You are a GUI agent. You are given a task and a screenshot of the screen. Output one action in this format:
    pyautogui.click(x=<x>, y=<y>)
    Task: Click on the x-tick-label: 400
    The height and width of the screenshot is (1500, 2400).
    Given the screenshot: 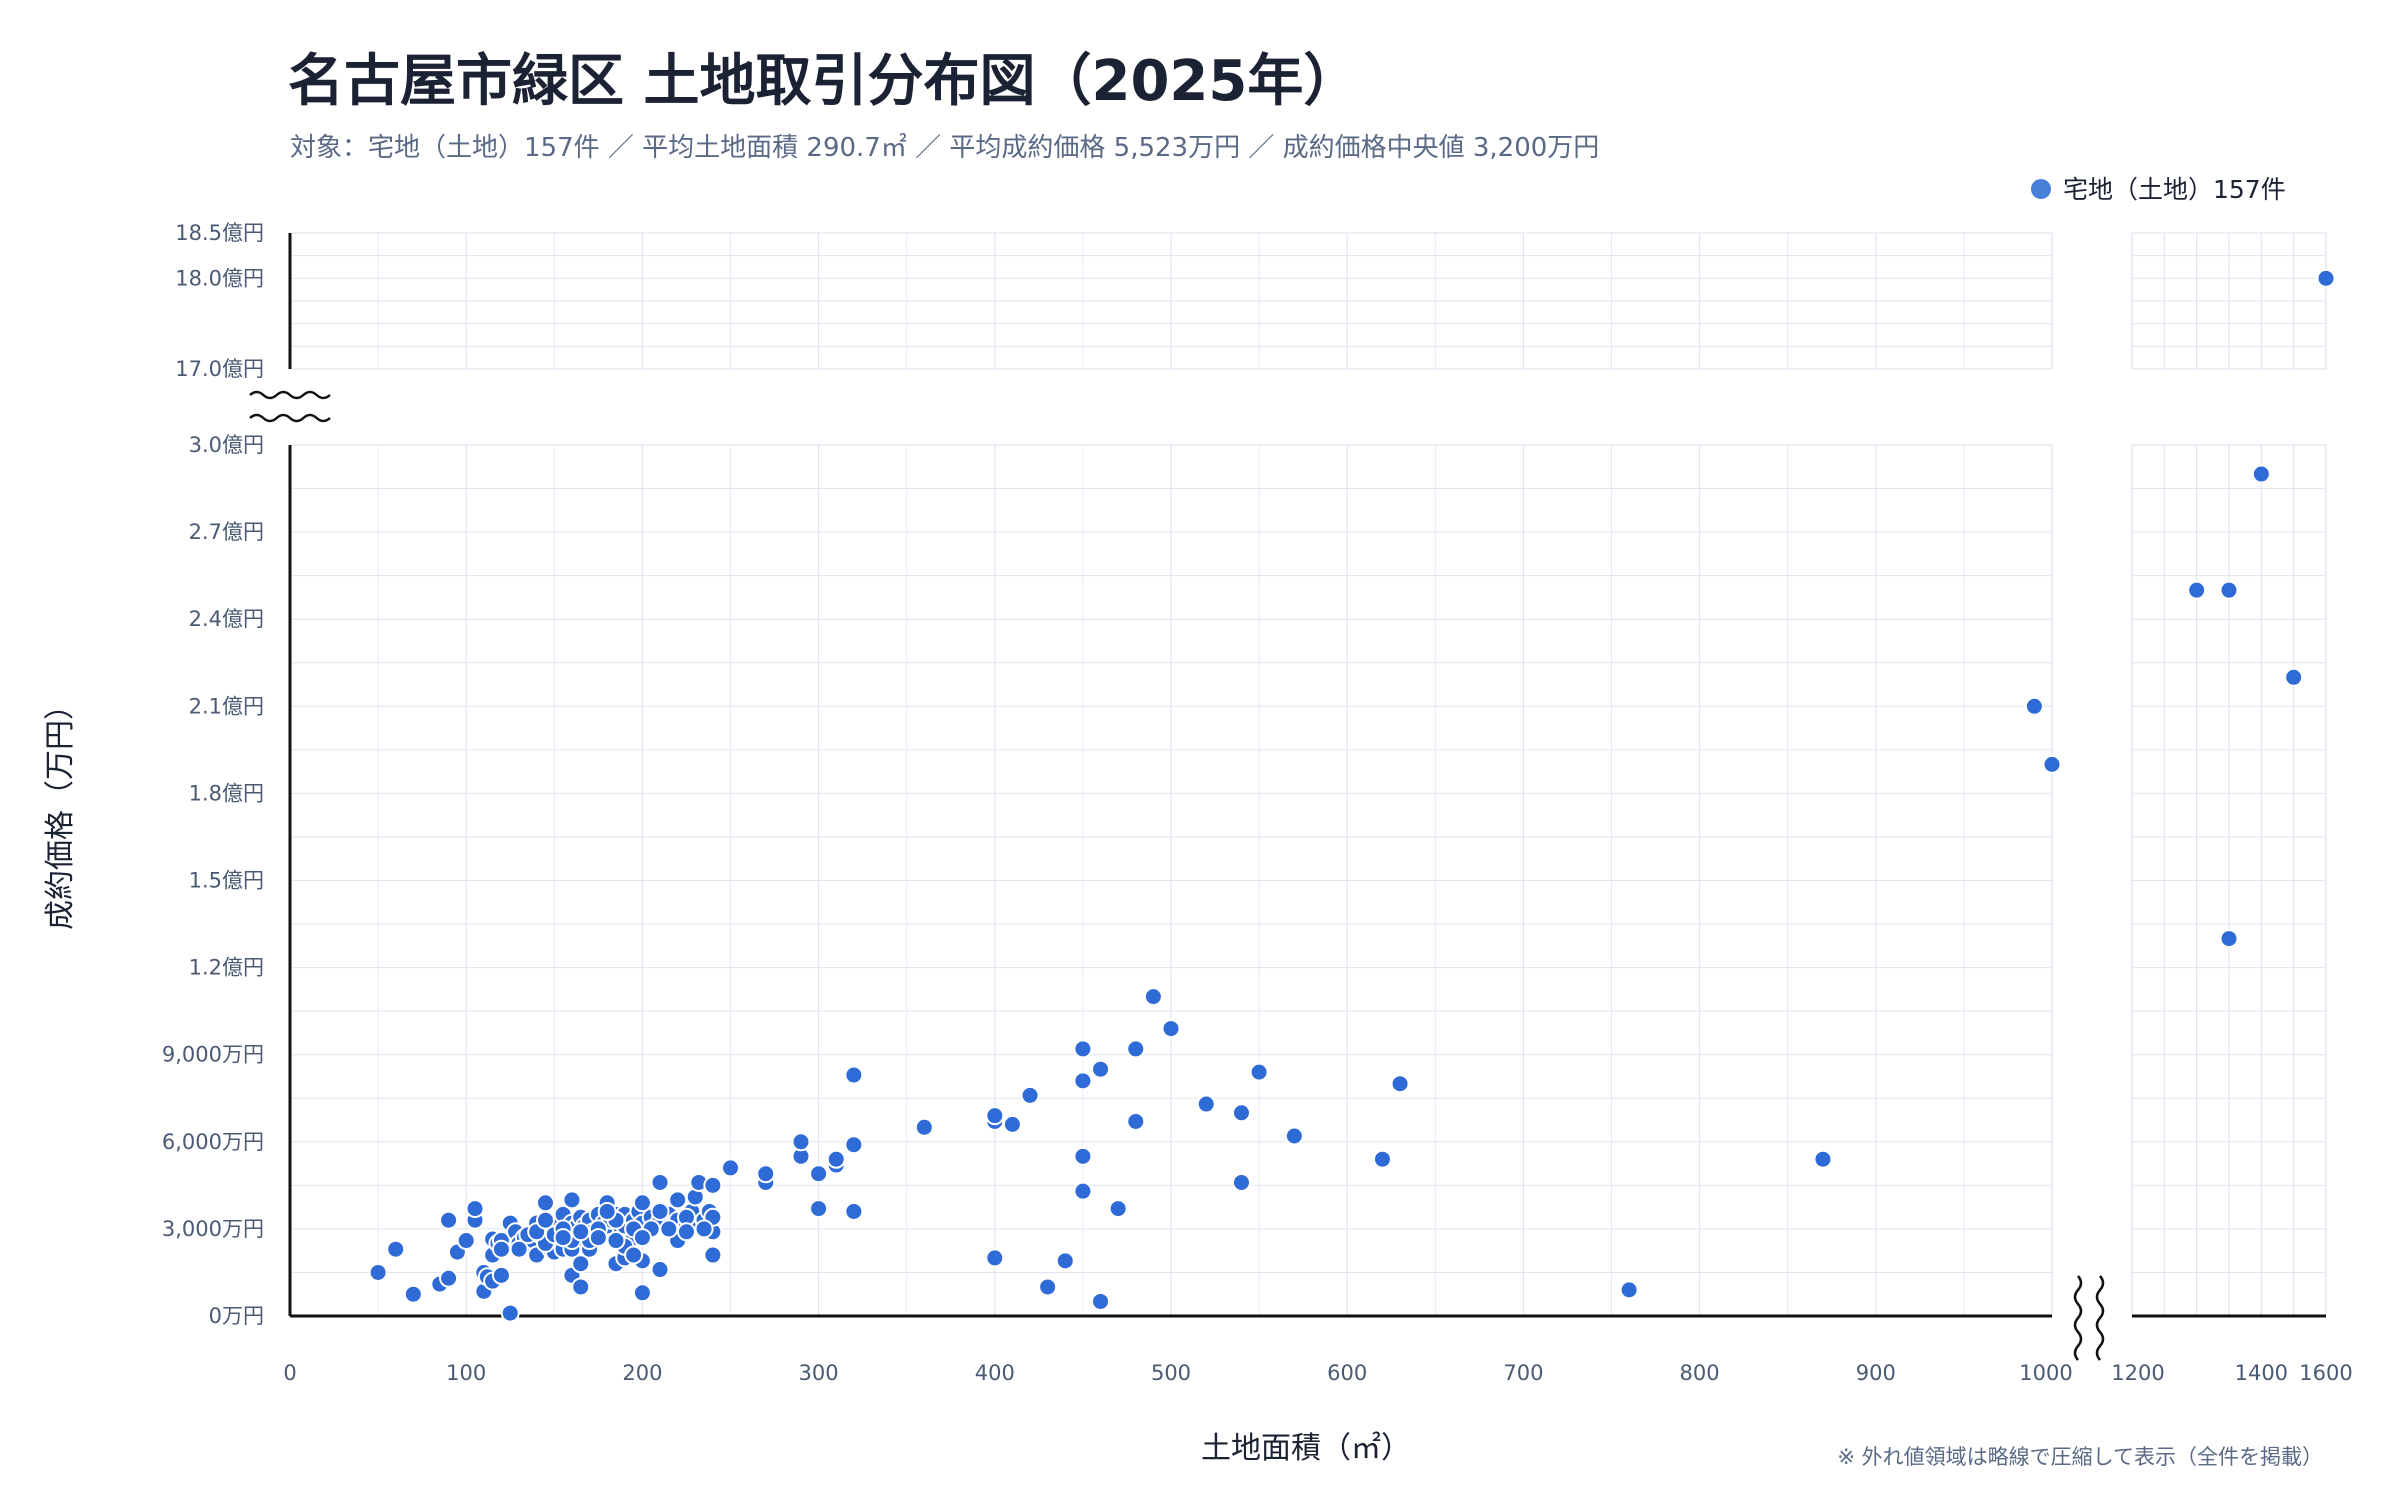 What is the action you would take?
    pyautogui.click(x=995, y=1373)
    